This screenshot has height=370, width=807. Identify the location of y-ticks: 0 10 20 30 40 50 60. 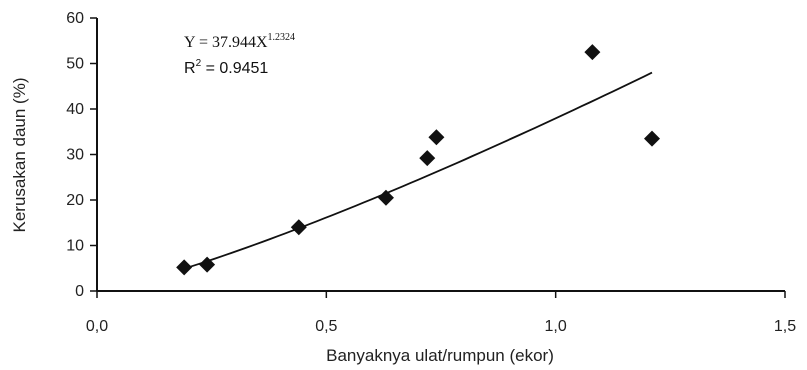
(81, 155).